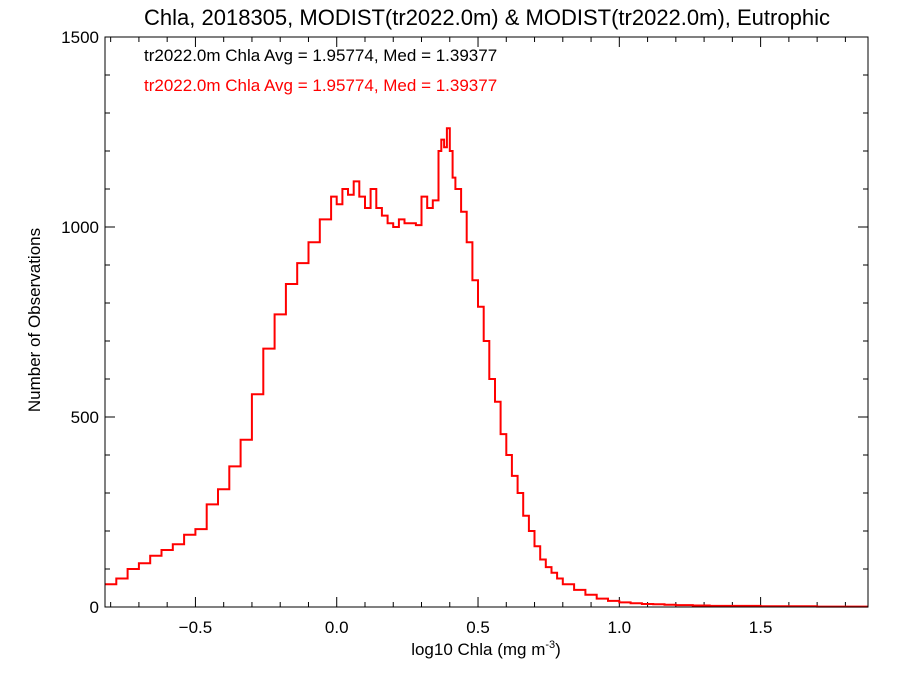 The height and width of the screenshot is (675, 900). What do you see at coordinates (85, 417) in the screenshot?
I see `y-tick-label: 500` at bounding box center [85, 417].